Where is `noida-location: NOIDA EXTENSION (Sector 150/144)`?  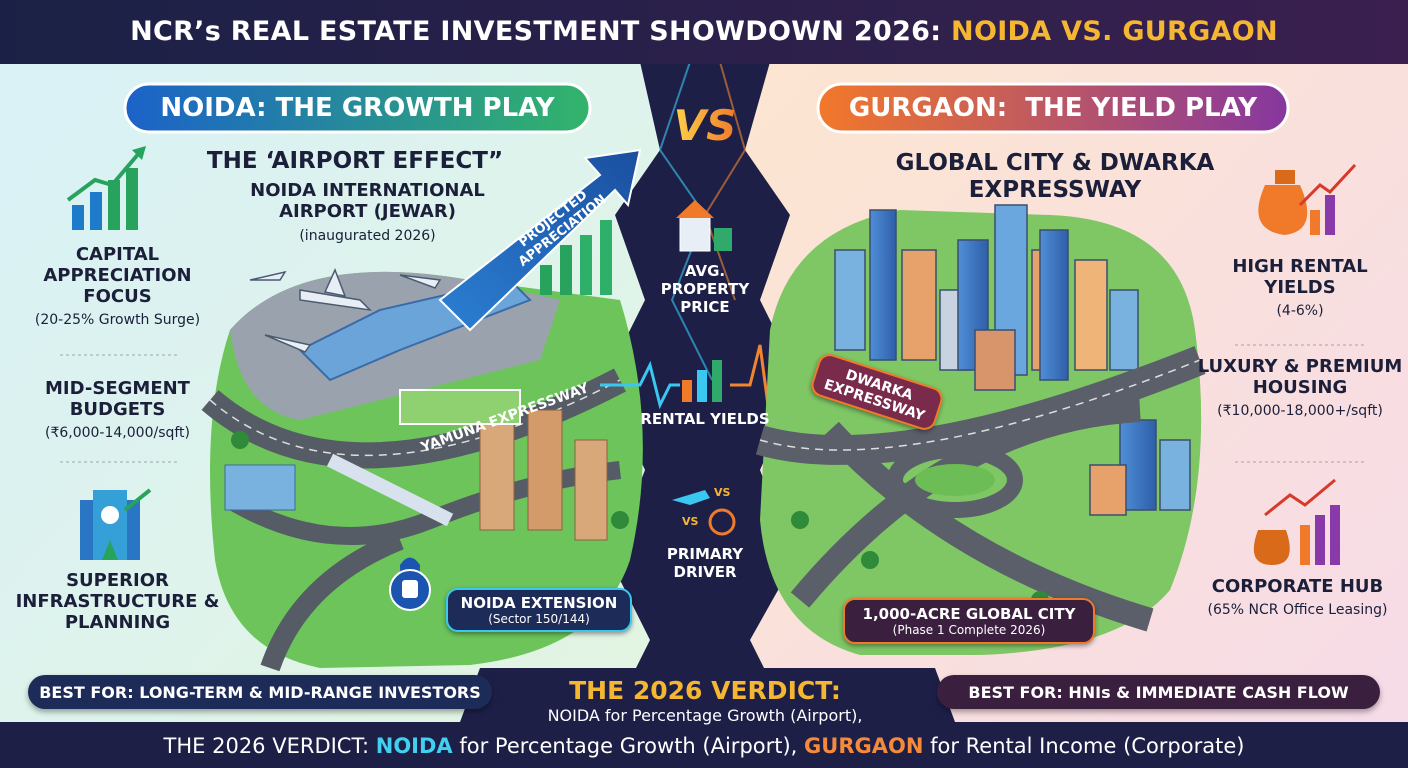 noida-location: NOIDA EXTENSION (Sector 150/144) is located at coordinates (539, 610).